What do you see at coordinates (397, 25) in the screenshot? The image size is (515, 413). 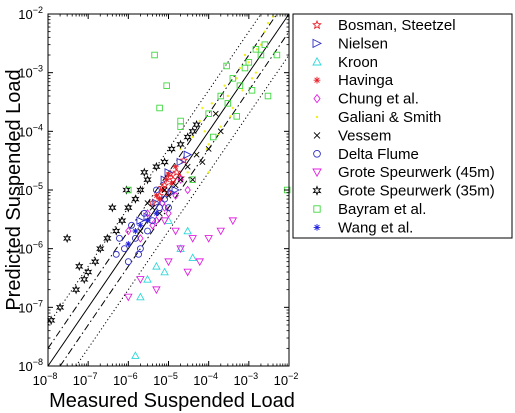 I see `legend-label: Bosman, Steetzel` at bounding box center [397, 25].